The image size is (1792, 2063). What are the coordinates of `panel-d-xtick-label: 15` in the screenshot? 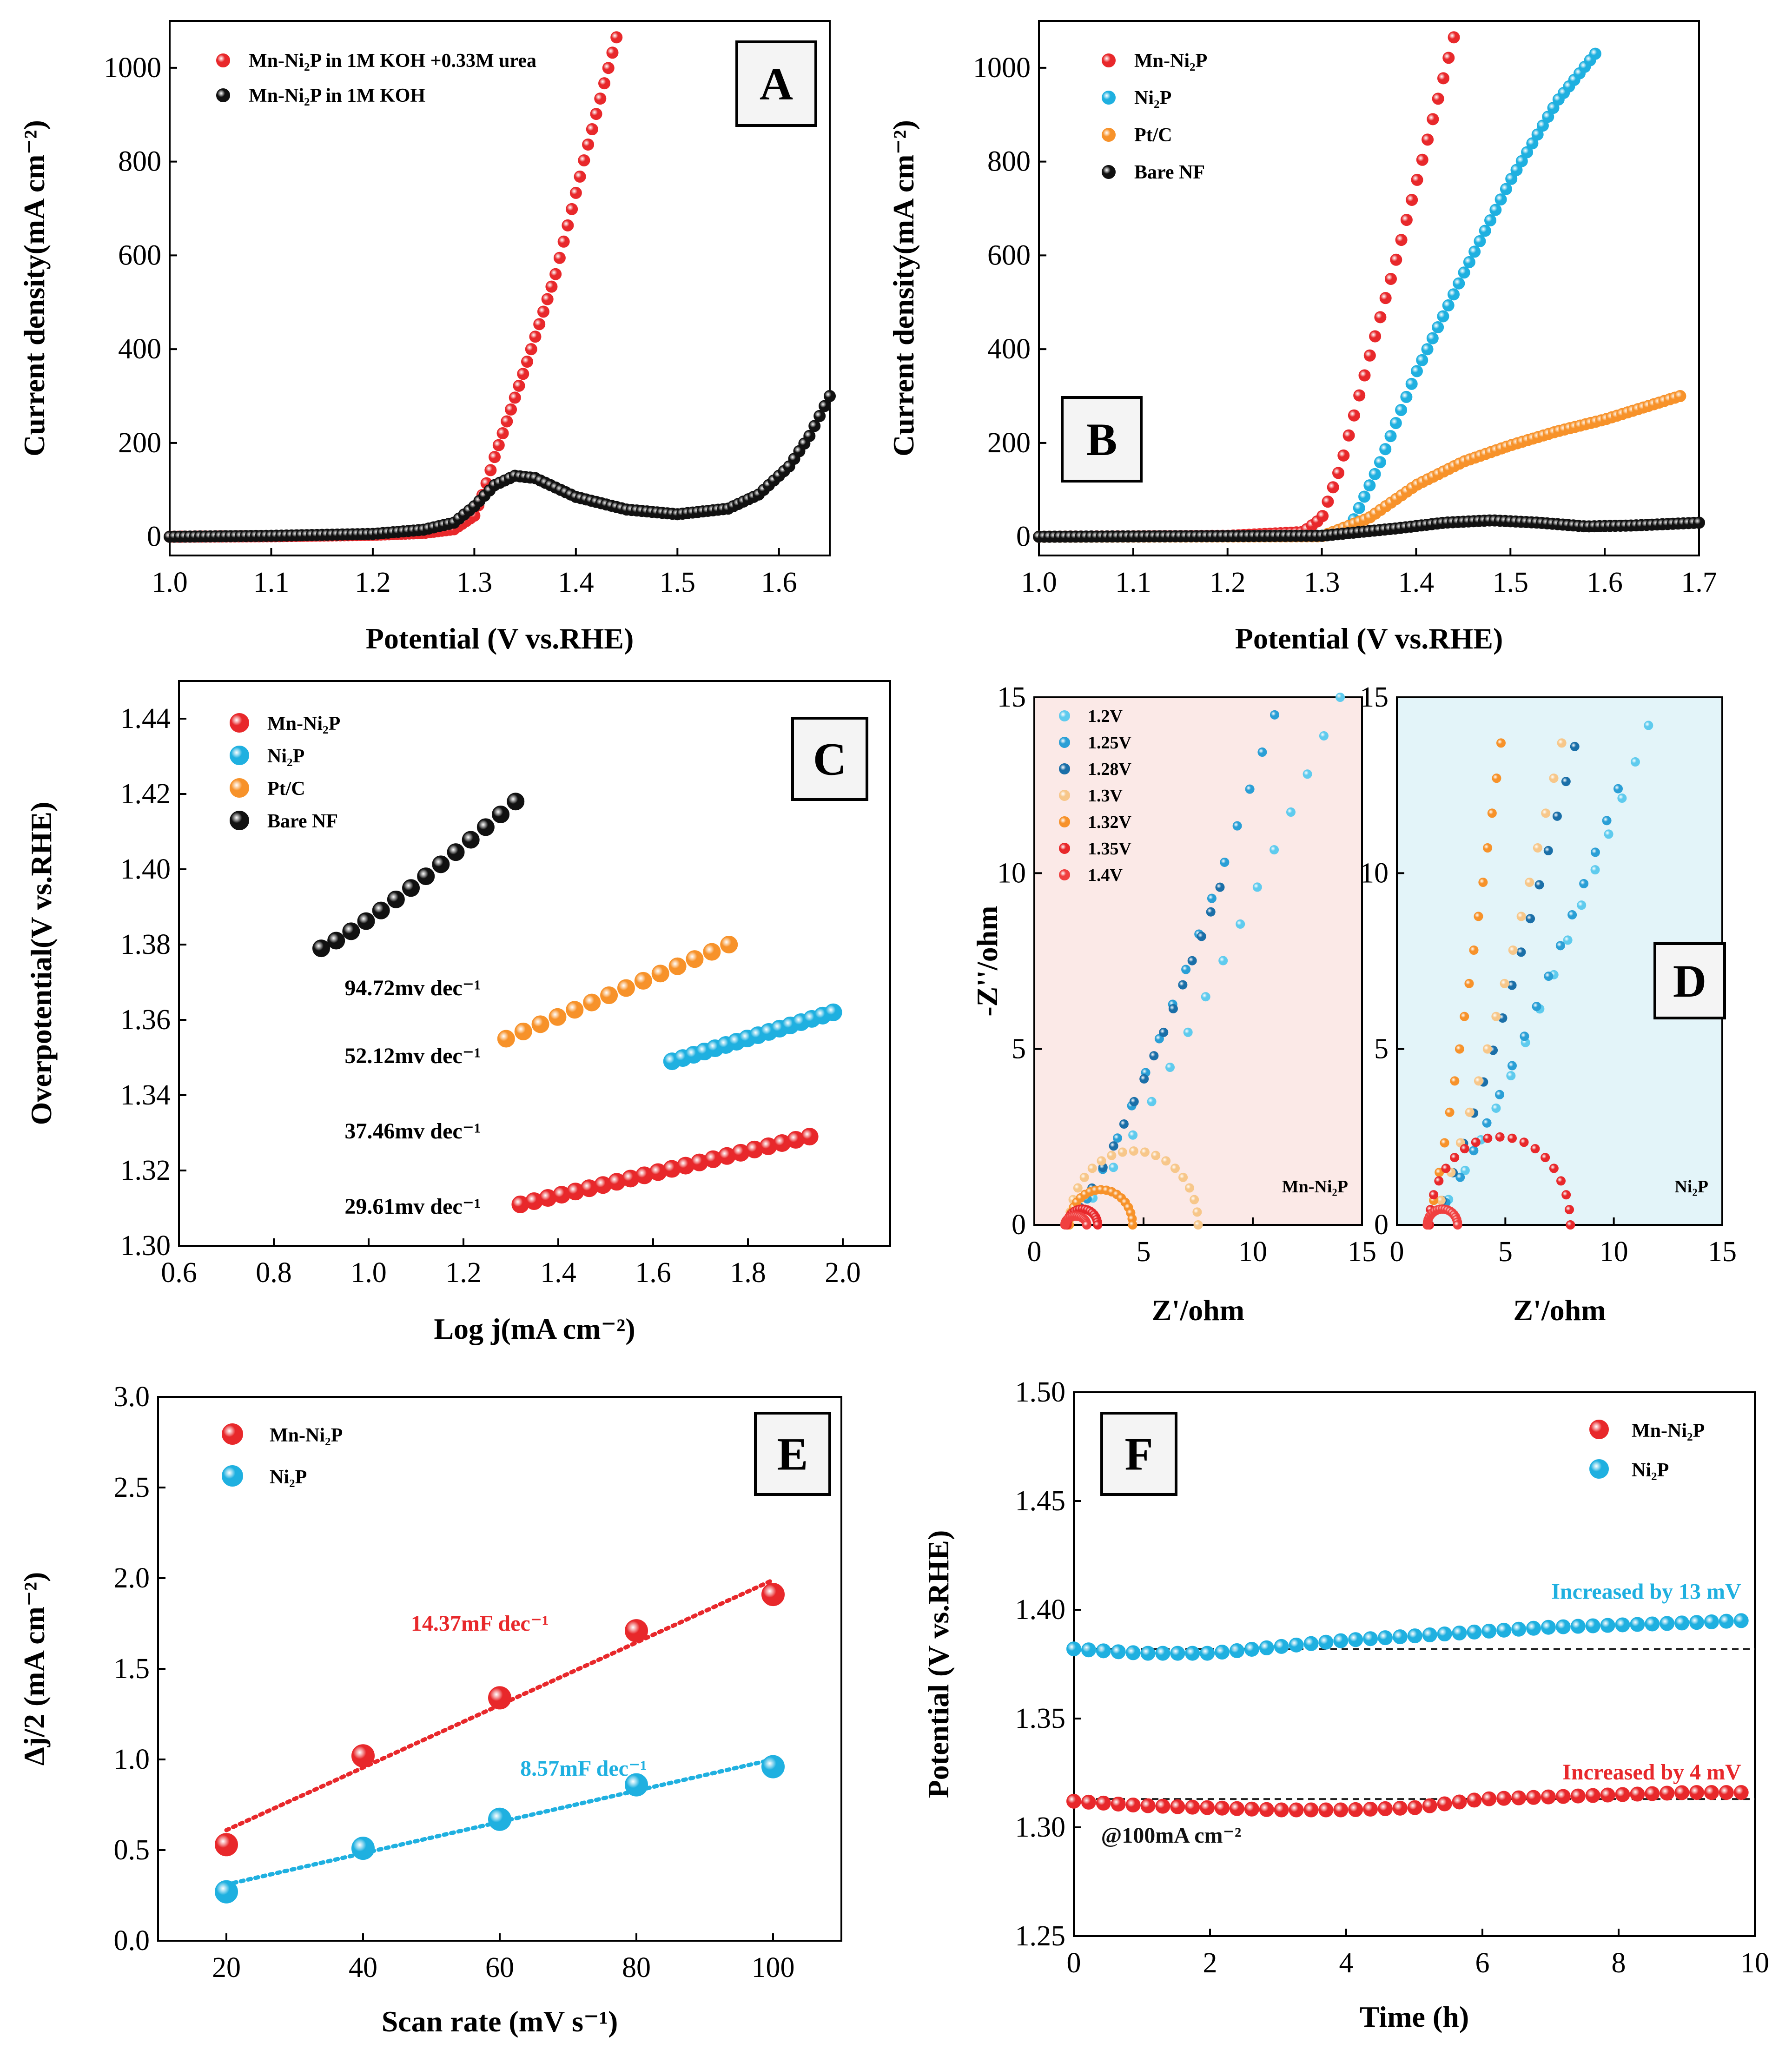 It's located at (1722, 1252).